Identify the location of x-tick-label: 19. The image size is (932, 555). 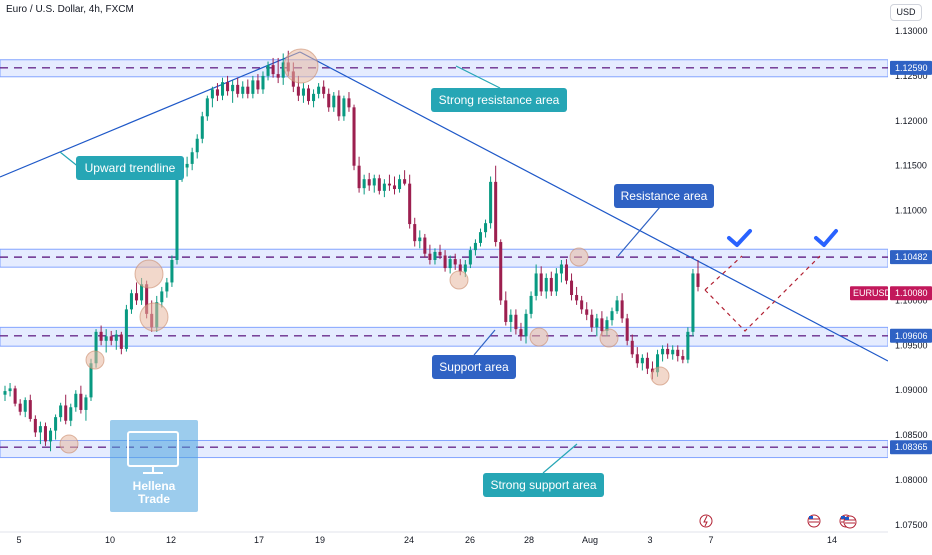
(320, 540).